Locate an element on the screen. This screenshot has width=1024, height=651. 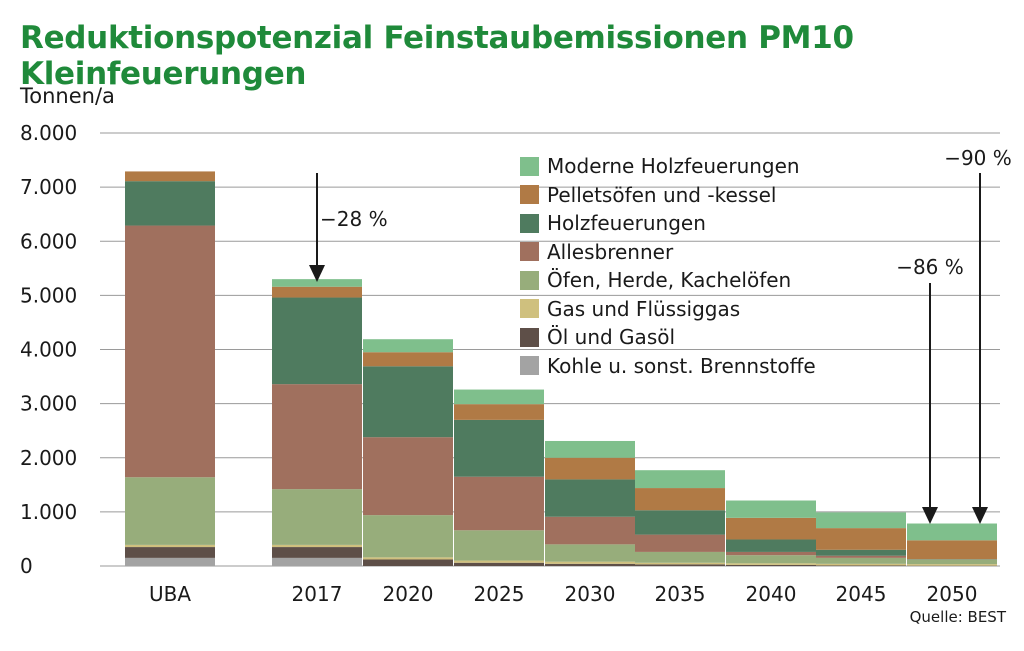
x-tick-label: 2045 is located at coordinates (861, 594).